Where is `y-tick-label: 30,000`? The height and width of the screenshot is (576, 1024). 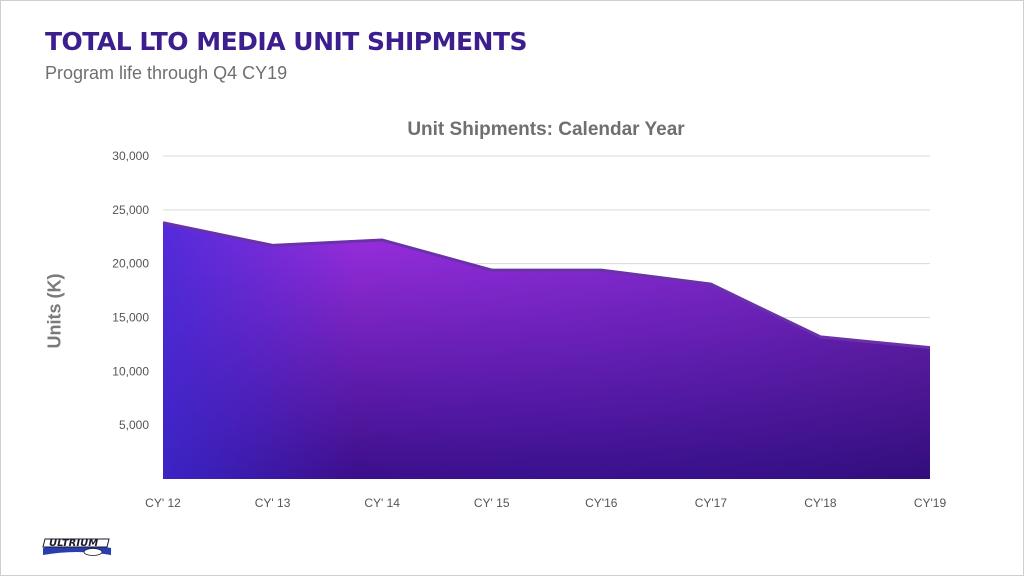
y-tick-label: 30,000 is located at coordinates (130, 156).